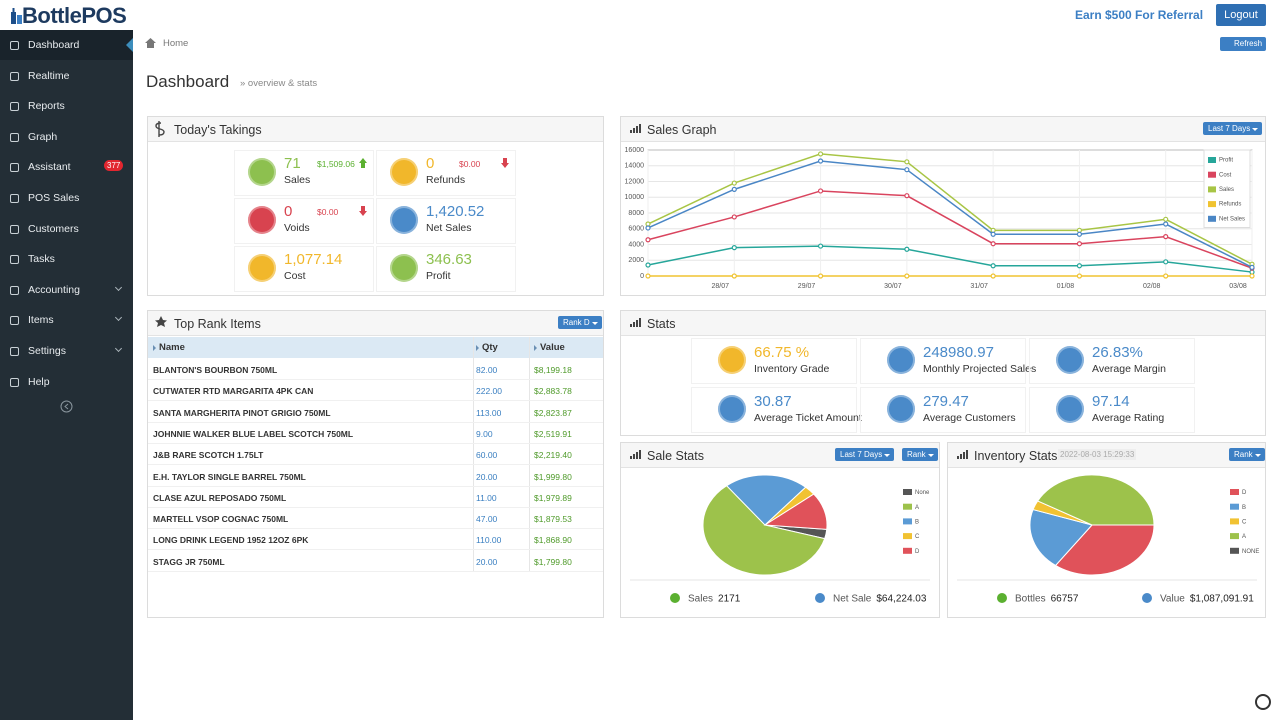 Image resolution: width=1280 pixels, height=720 pixels. What do you see at coordinates (129, 45) in the screenshot?
I see `active-pointer` at bounding box center [129, 45].